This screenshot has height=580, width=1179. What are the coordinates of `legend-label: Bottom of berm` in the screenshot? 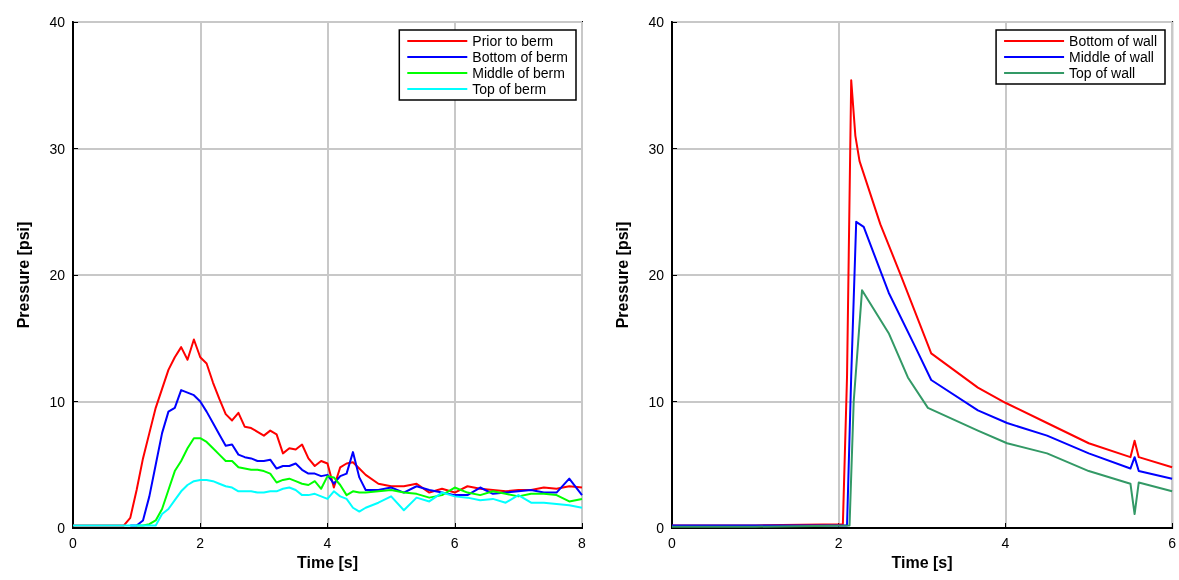 It's located at (520, 57).